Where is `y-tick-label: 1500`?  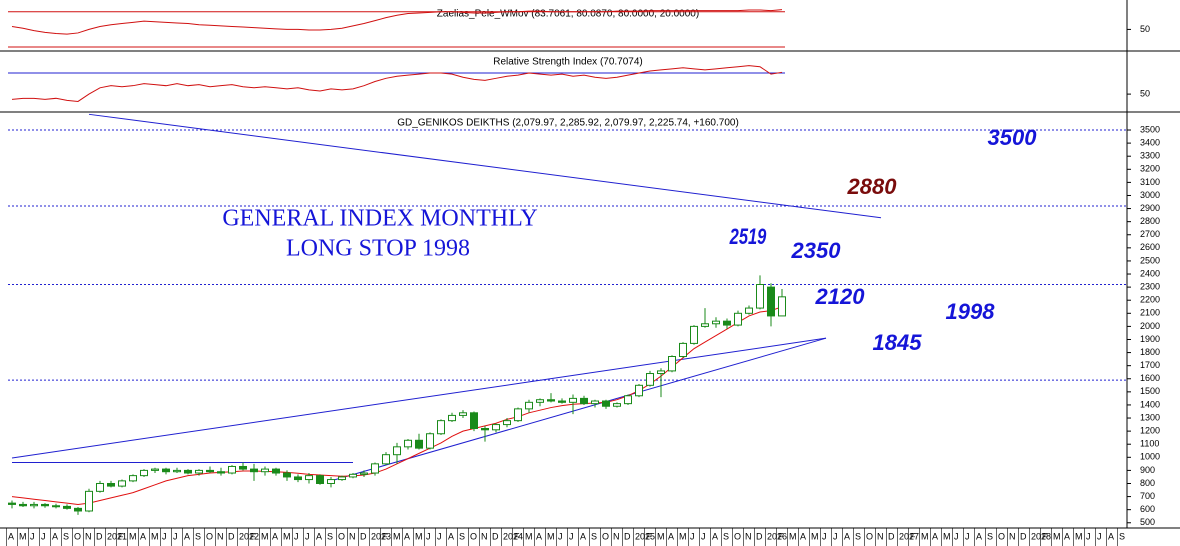
y-tick-label: 1500 is located at coordinates (1150, 391).